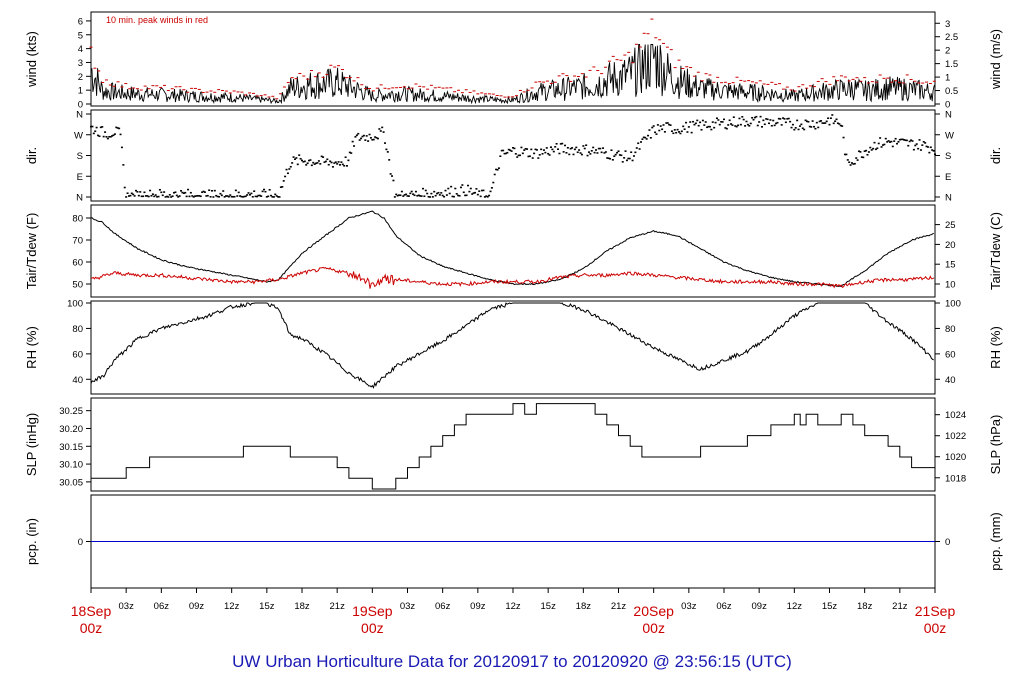 The width and height of the screenshot is (1024, 700). What do you see at coordinates (513, 155) in the screenshot?
I see `dir-panel-frame` at bounding box center [513, 155].